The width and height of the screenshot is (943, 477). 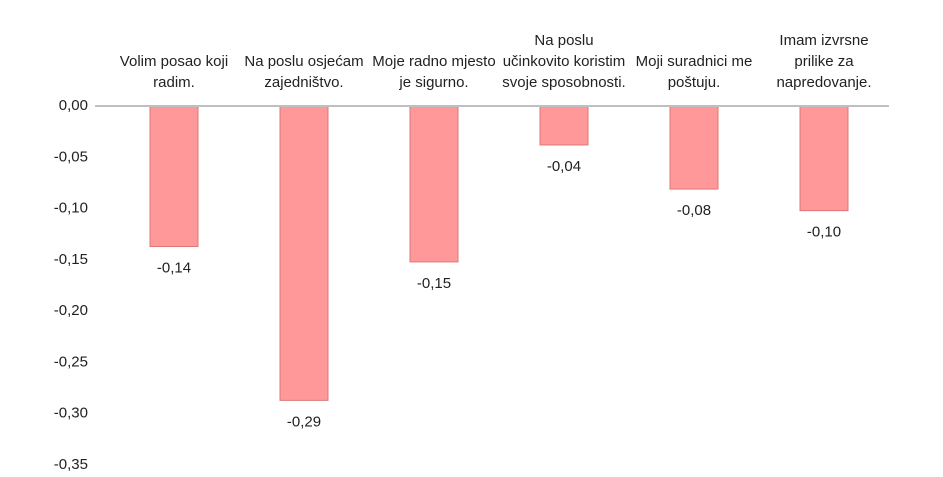 What do you see at coordinates (564, 166) in the screenshot?
I see `value-label: -0,04` at bounding box center [564, 166].